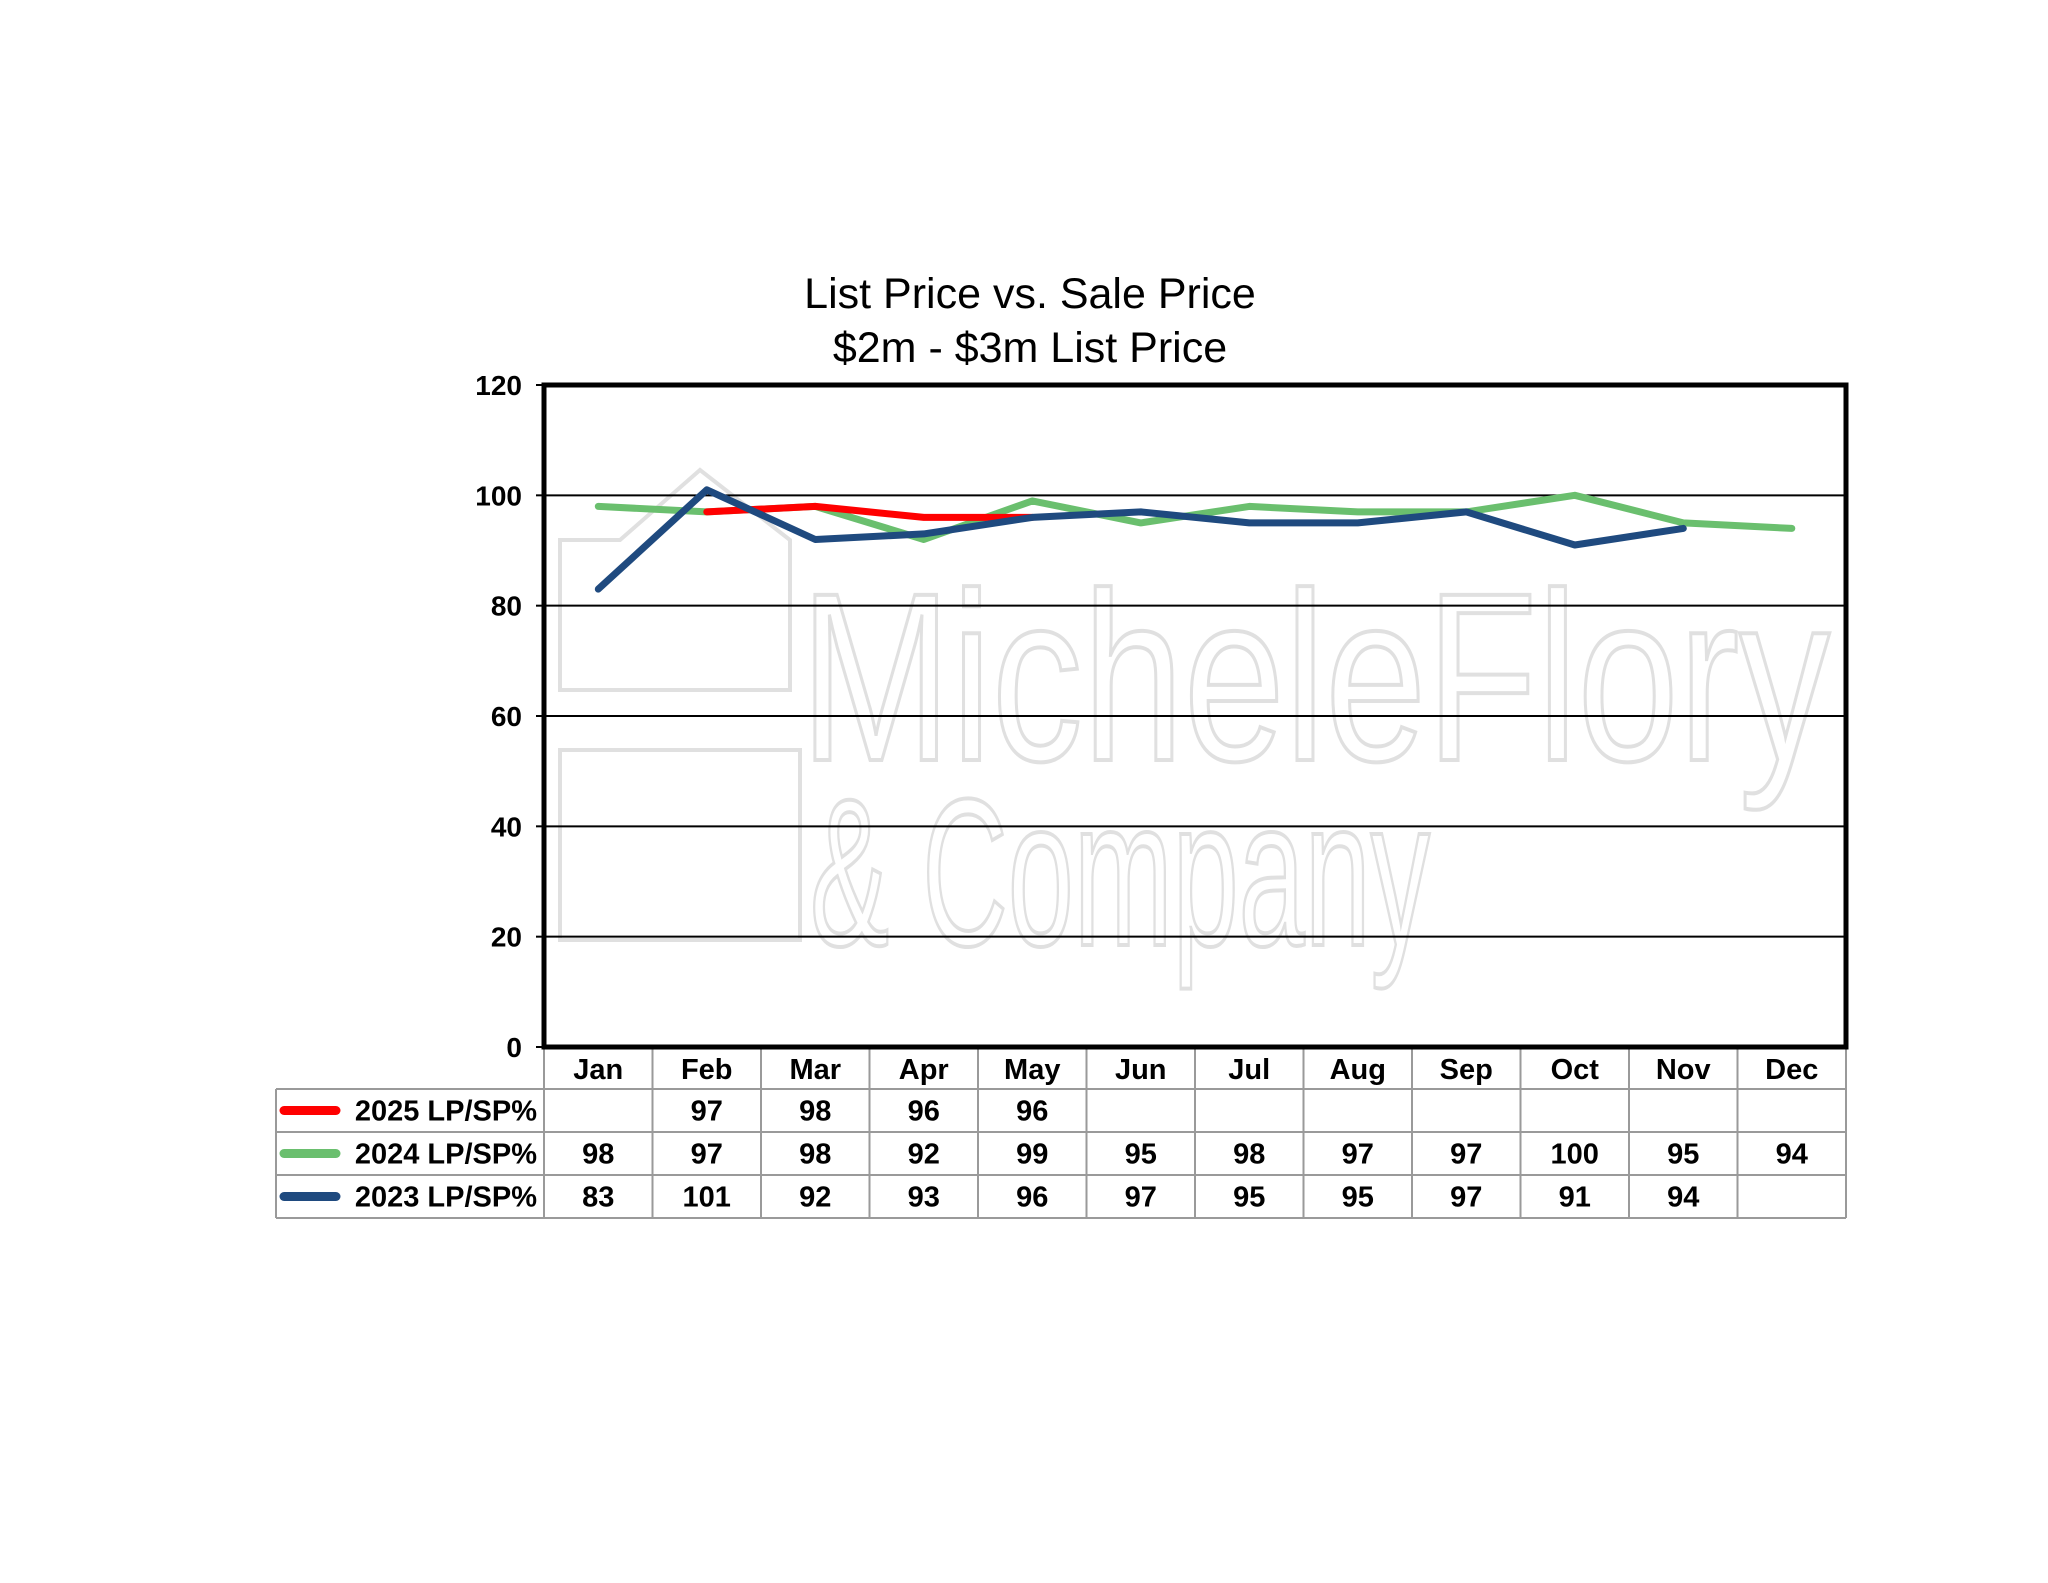  Describe the element at coordinates (498, 385) in the screenshot. I see `y-tick-label-120: 120` at that location.